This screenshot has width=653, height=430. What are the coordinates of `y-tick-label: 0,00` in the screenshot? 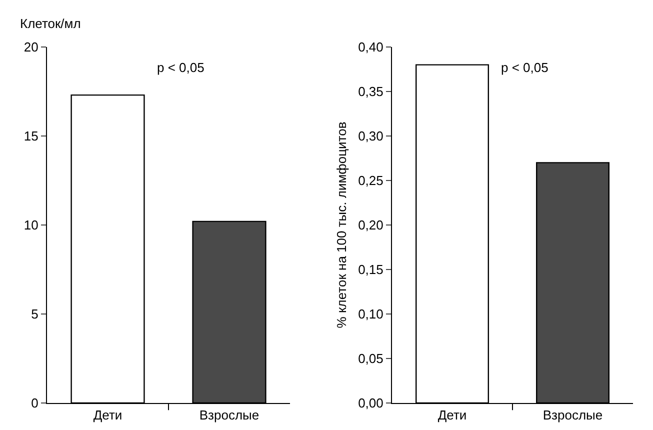 It's located at (371, 403).